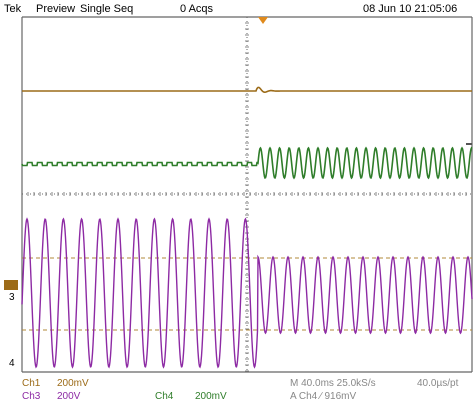 The image size is (474, 412). I want to click on trigger-position-marker, so click(263, 20).